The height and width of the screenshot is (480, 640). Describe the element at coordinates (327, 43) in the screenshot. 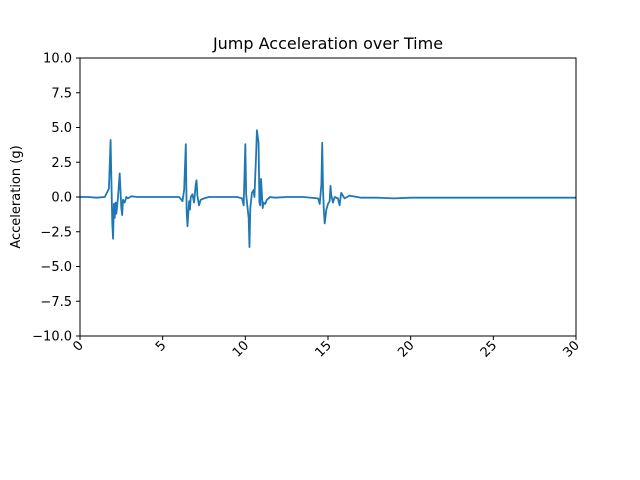

I see `chart-title: Jump Acceleration over Time` at that location.